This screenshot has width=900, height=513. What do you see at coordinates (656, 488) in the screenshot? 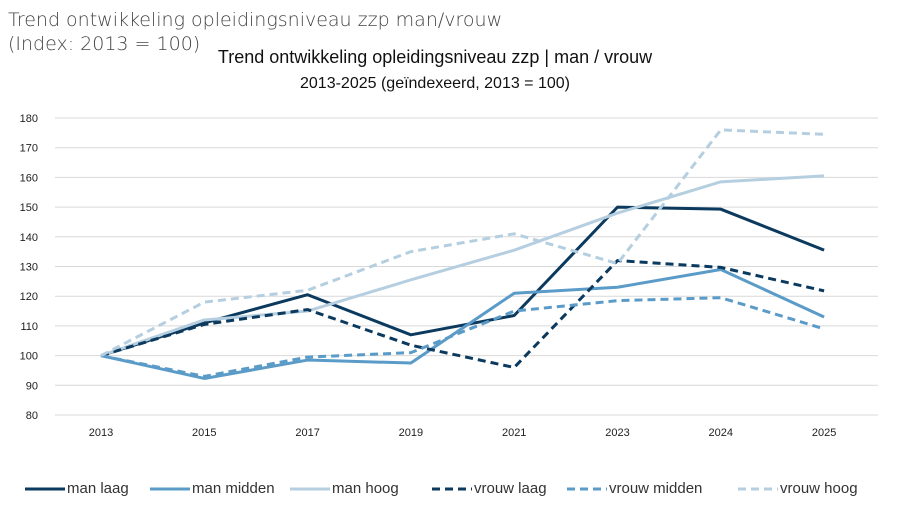
I see `legend-label: vrouw midden` at bounding box center [656, 488].